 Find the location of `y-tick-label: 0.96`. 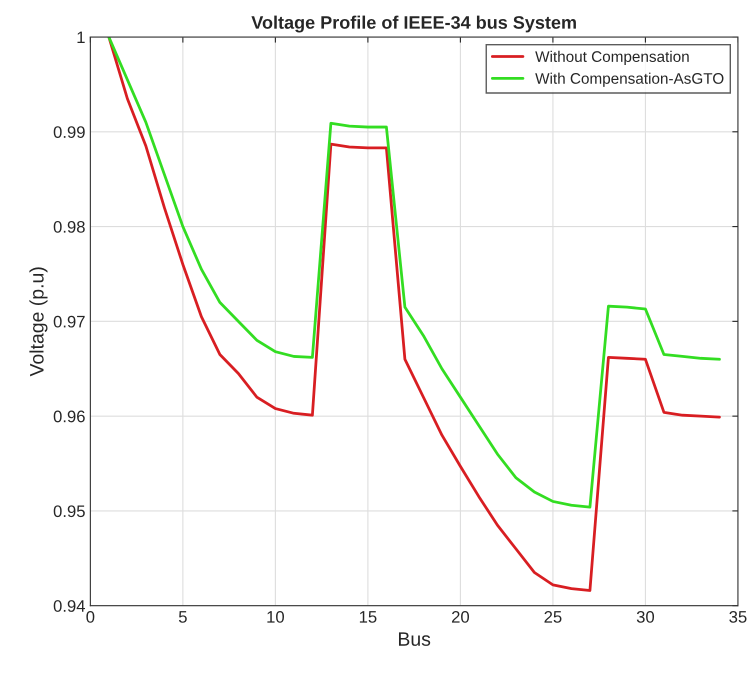

y-tick-label: 0.96 is located at coordinates (69, 416).